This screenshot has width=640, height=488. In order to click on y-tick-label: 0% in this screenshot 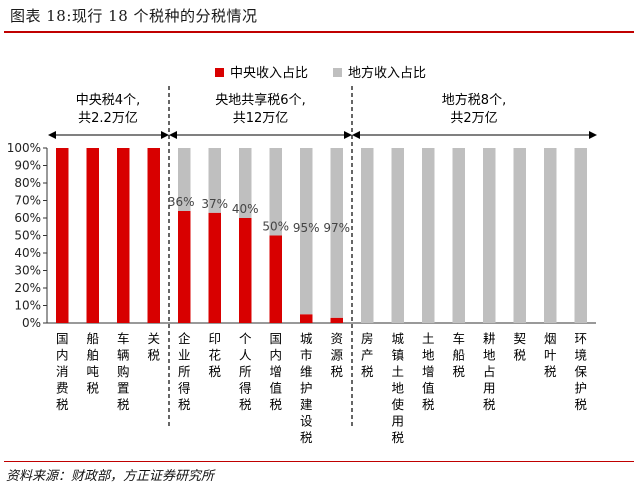, I will do `click(31, 323)`.